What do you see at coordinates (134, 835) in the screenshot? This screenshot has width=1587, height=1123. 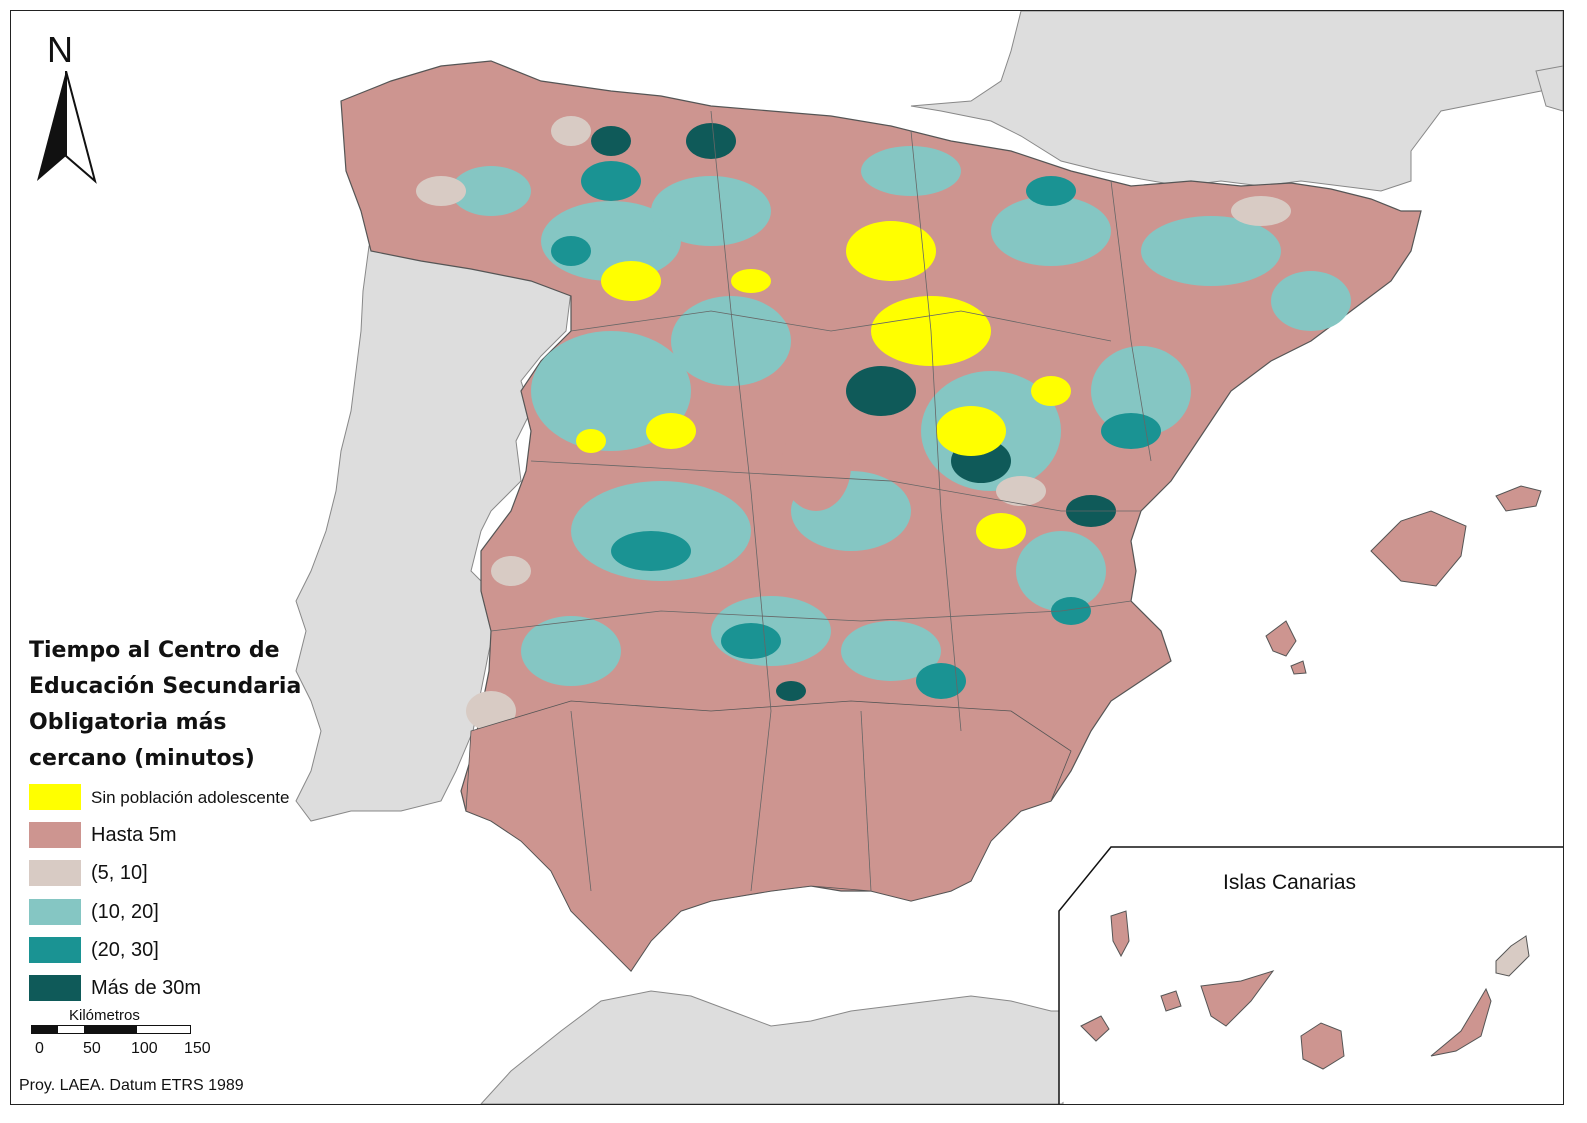 I see `legend-label: Hasta 5m` at bounding box center [134, 835].